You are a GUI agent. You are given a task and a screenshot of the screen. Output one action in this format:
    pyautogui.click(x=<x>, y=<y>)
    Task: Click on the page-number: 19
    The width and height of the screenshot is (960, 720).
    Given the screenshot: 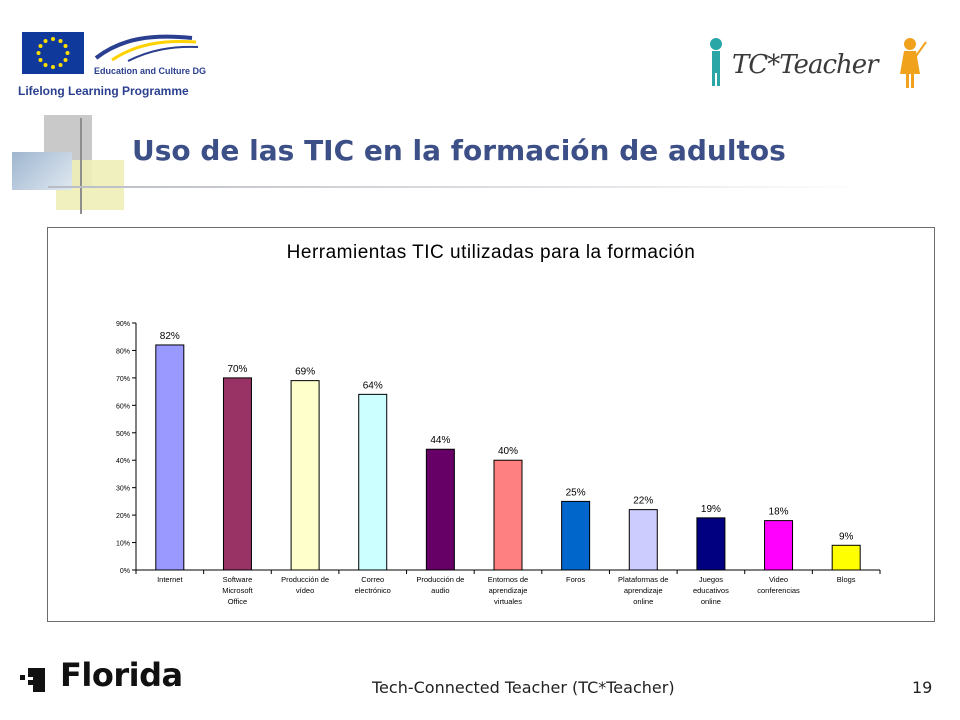 What is the action you would take?
    pyautogui.click(x=922, y=687)
    